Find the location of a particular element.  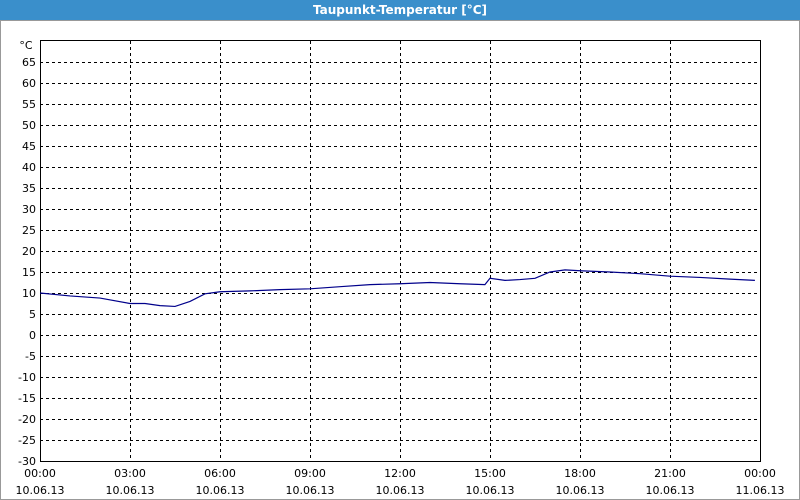

y-tick-label: 0 is located at coordinates (32, 335).